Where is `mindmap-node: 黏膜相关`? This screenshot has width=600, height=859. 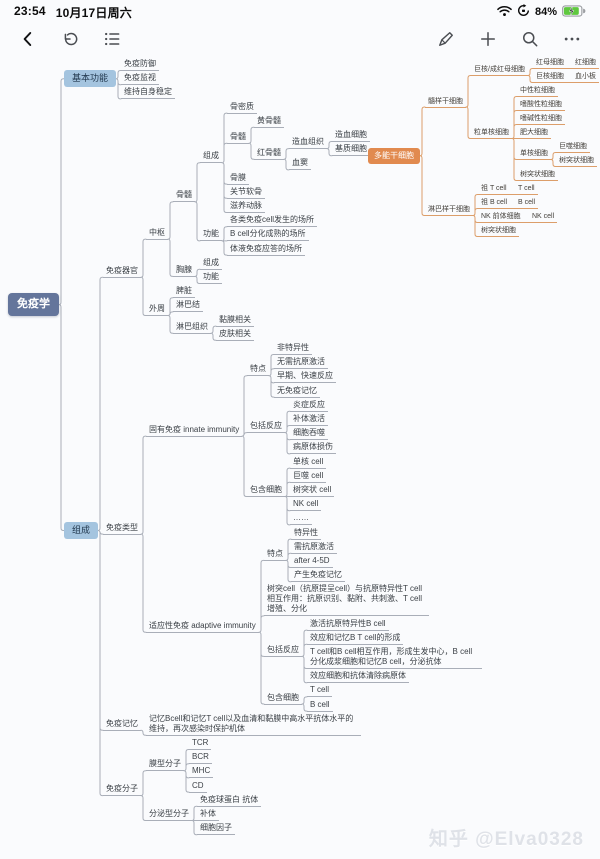 mindmap-node: 黏膜相关 is located at coordinates (235, 320).